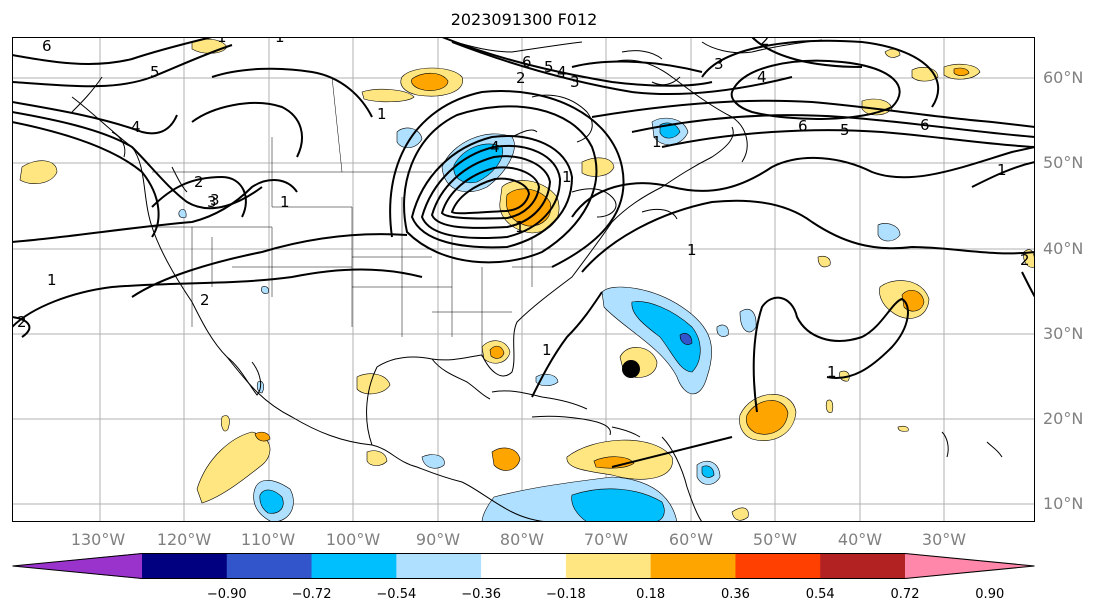 Image resolution: width=1105 pixels, height=615 pixels. Describe the element at coordinates (606, 539) in the screenshot. I see `lon-label-70w: 70°W` at that location.